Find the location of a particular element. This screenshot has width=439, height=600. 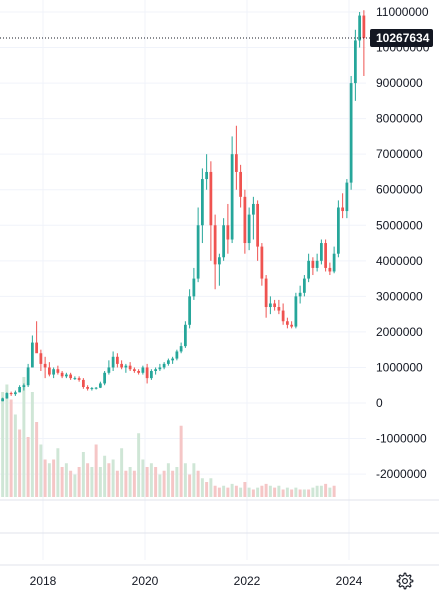

y-tick-label: 8000000 is located at coordinates (399, 119).